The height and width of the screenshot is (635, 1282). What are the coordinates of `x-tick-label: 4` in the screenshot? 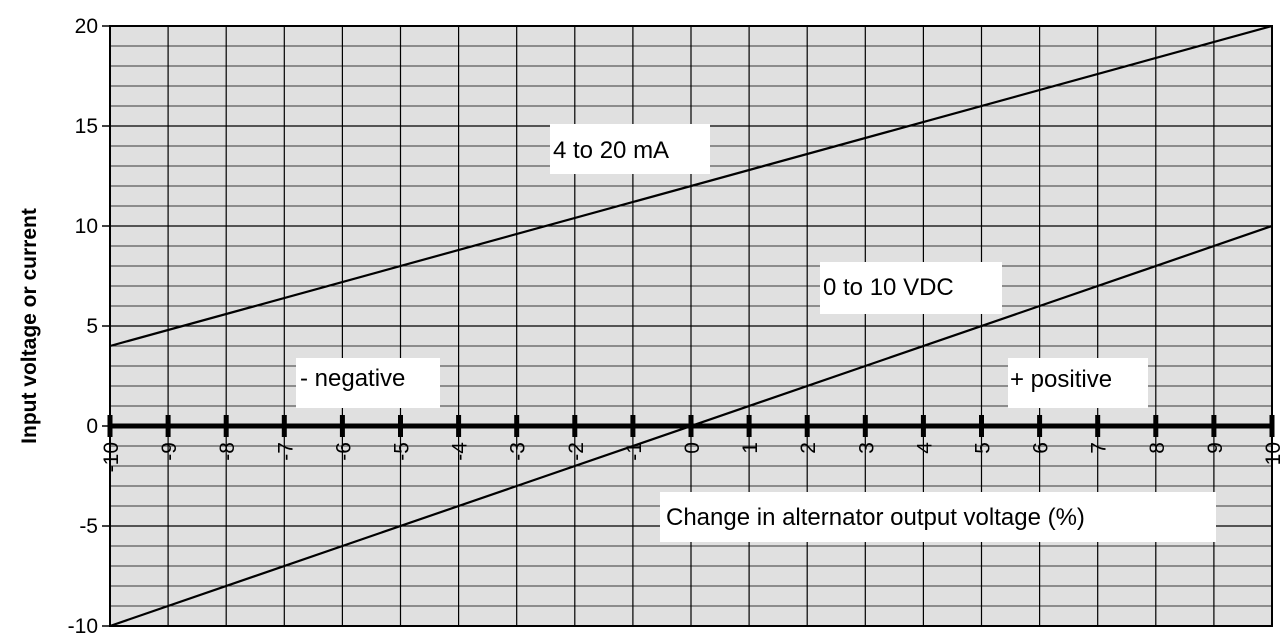 It's located at (924, 448).